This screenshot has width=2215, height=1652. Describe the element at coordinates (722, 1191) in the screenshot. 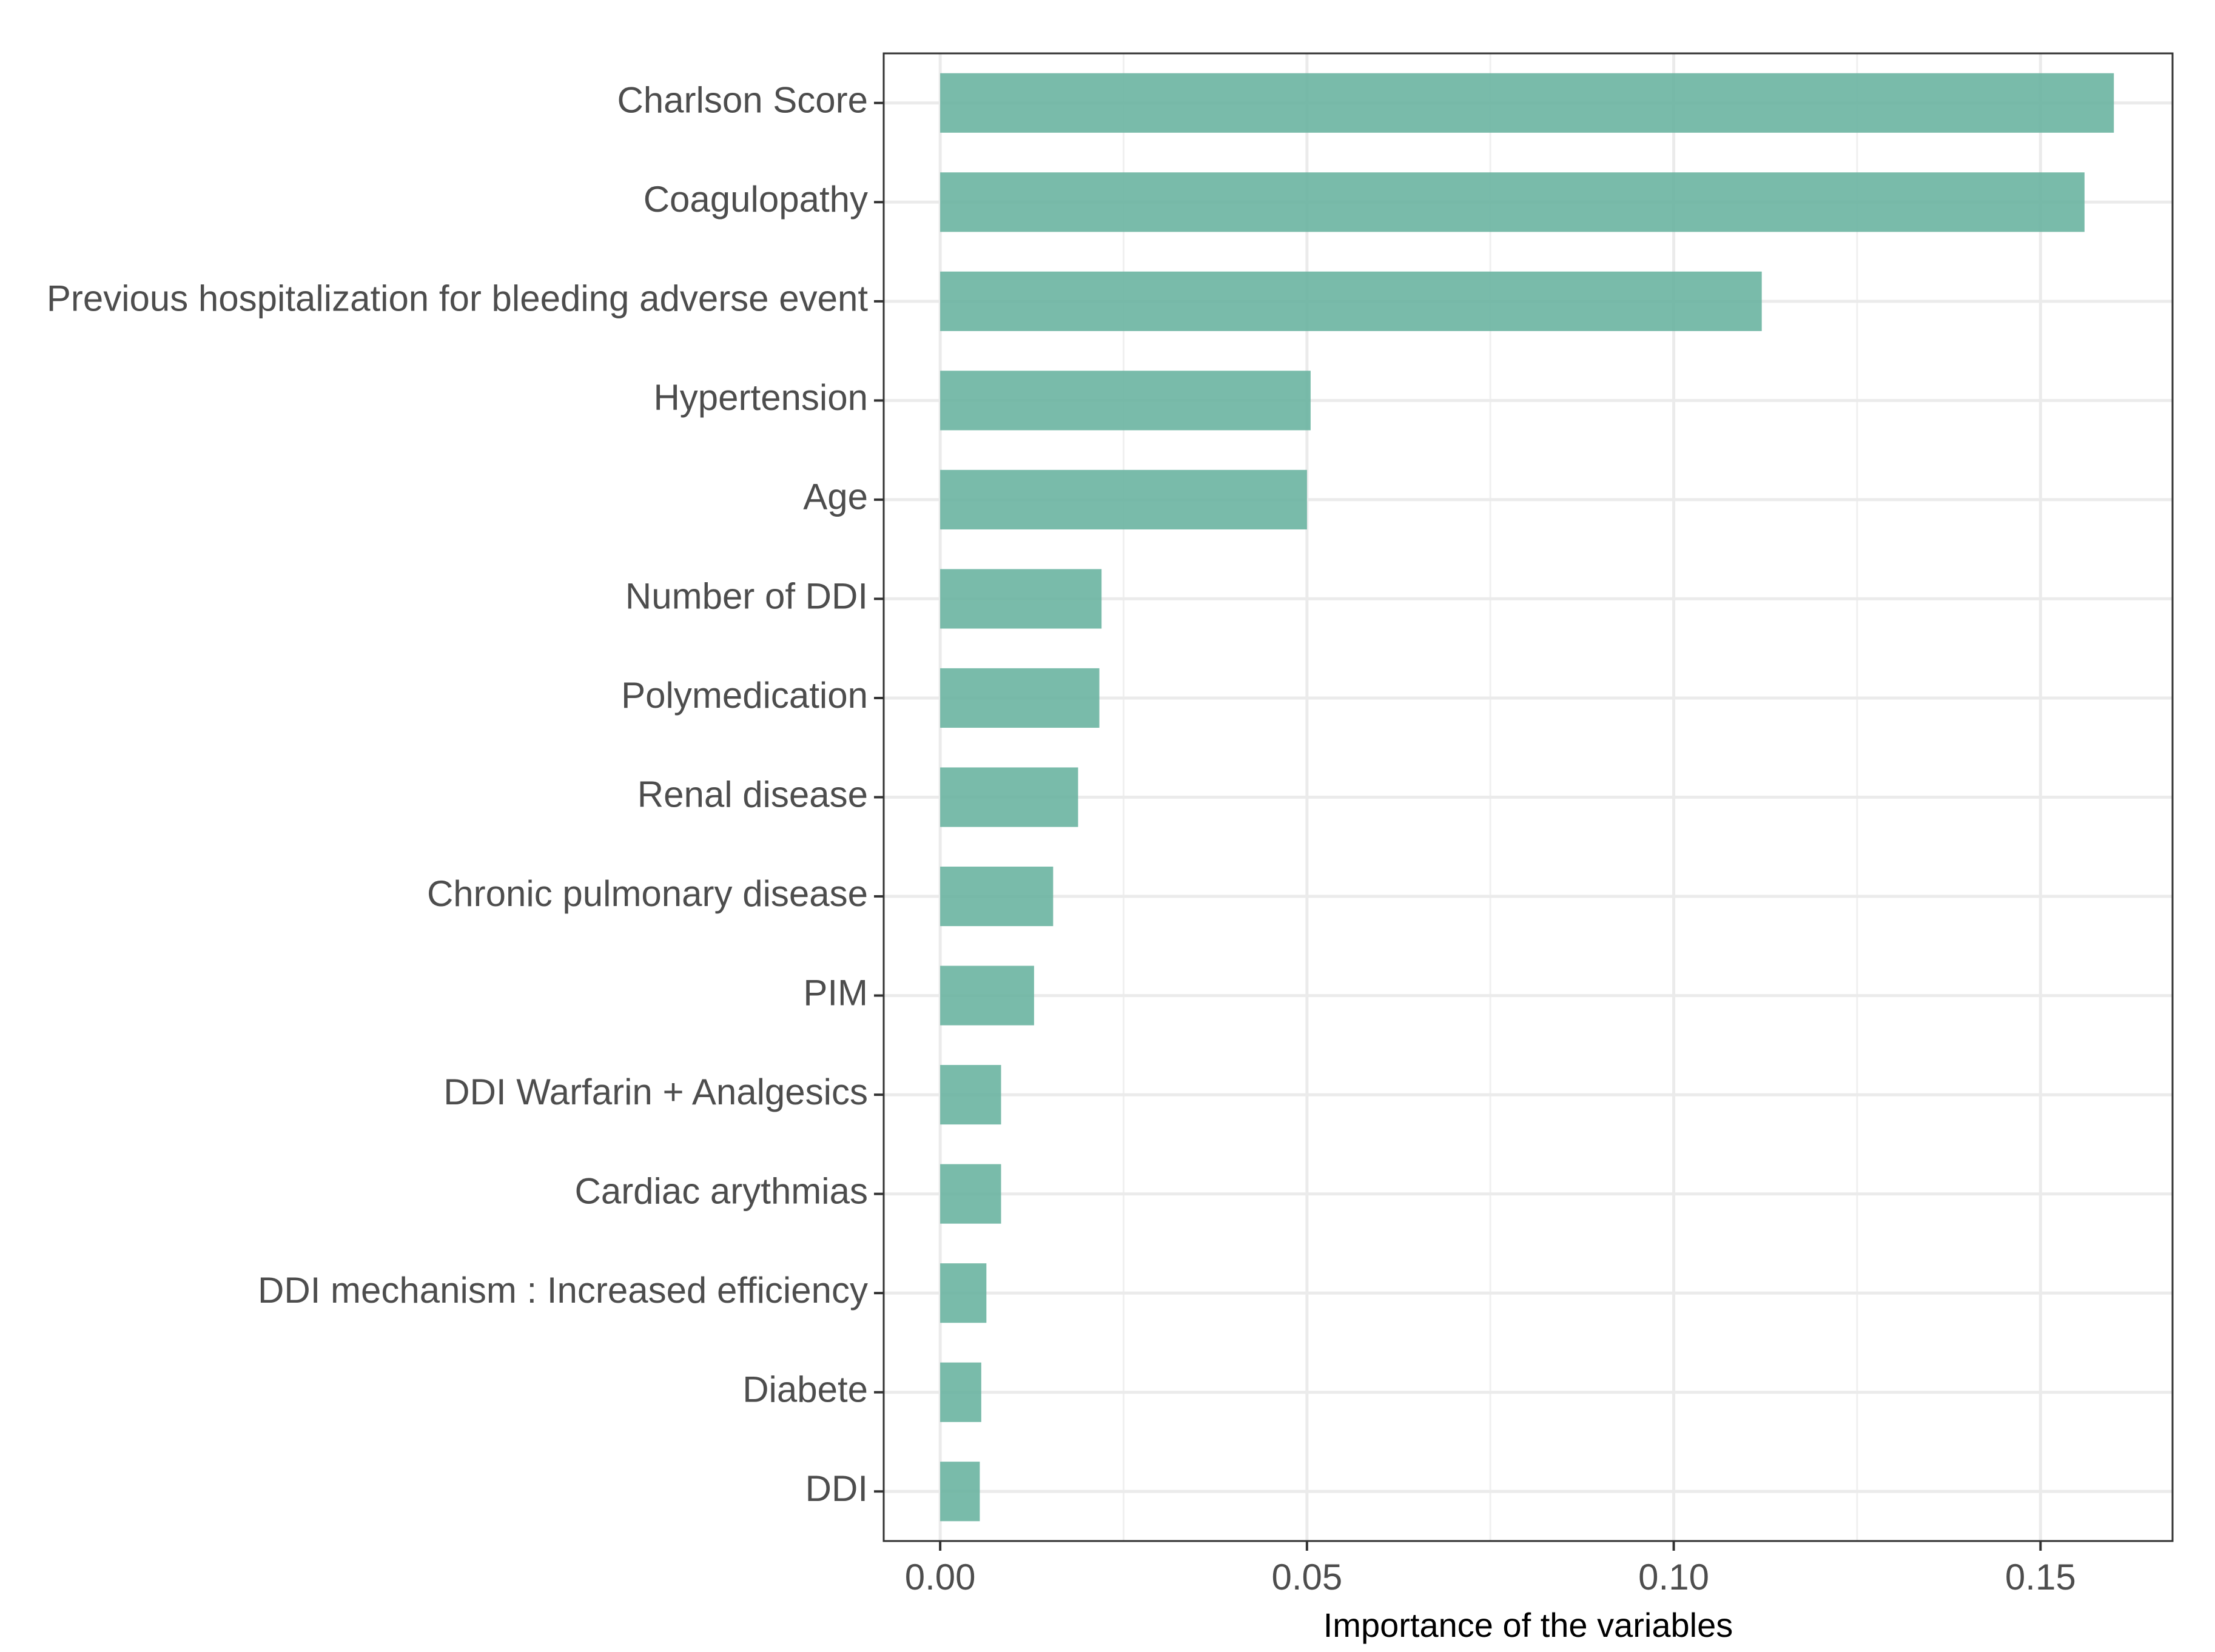

I see `y-tick-label: Cardiac arythmias` at that location.